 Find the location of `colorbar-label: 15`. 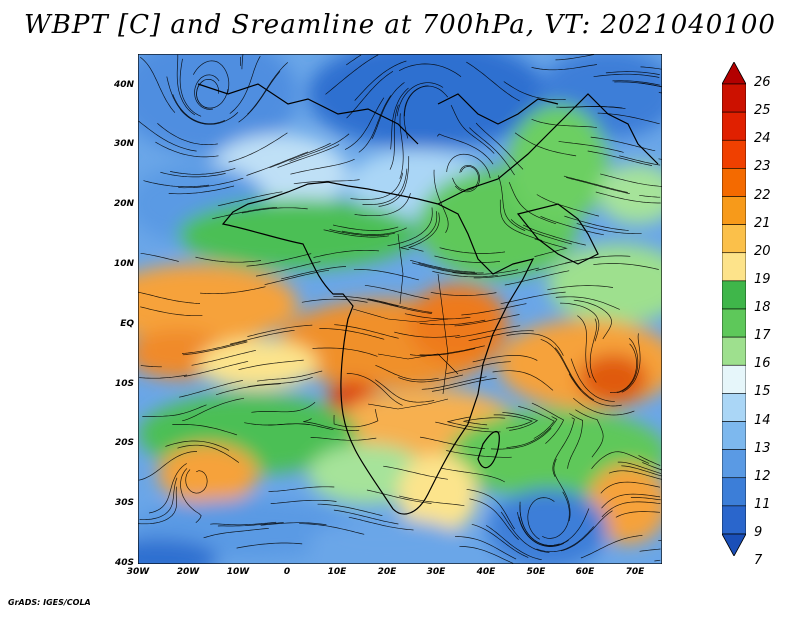

colorbar-label: 15 is located at coordinates (762, 392).